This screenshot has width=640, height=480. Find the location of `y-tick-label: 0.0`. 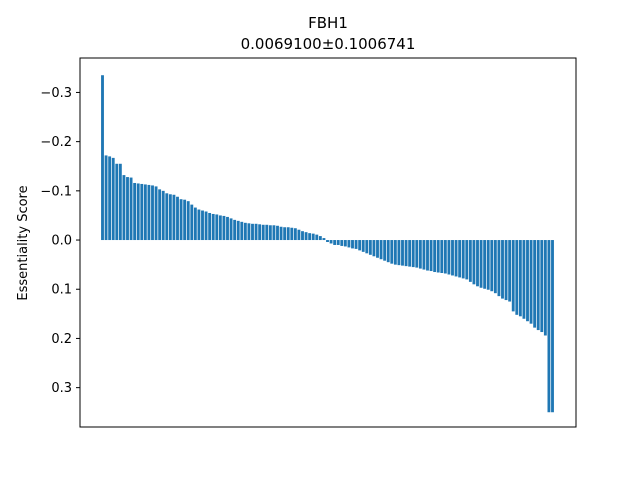

y-tick-label: 0.0 is located at coordinates (61, 241).